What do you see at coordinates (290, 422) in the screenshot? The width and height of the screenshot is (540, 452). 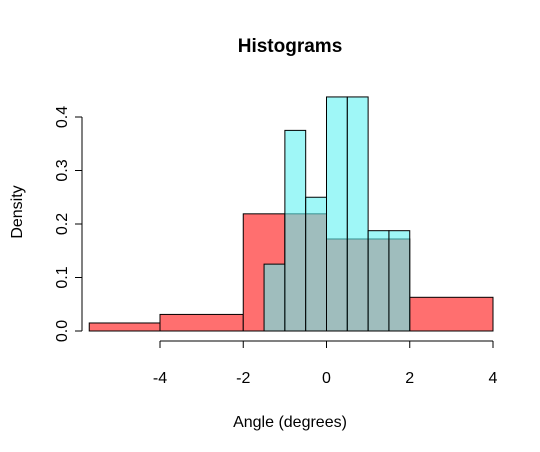 I see `x-axis-label: Angle (degrees)` at bounding box center [290, 422].